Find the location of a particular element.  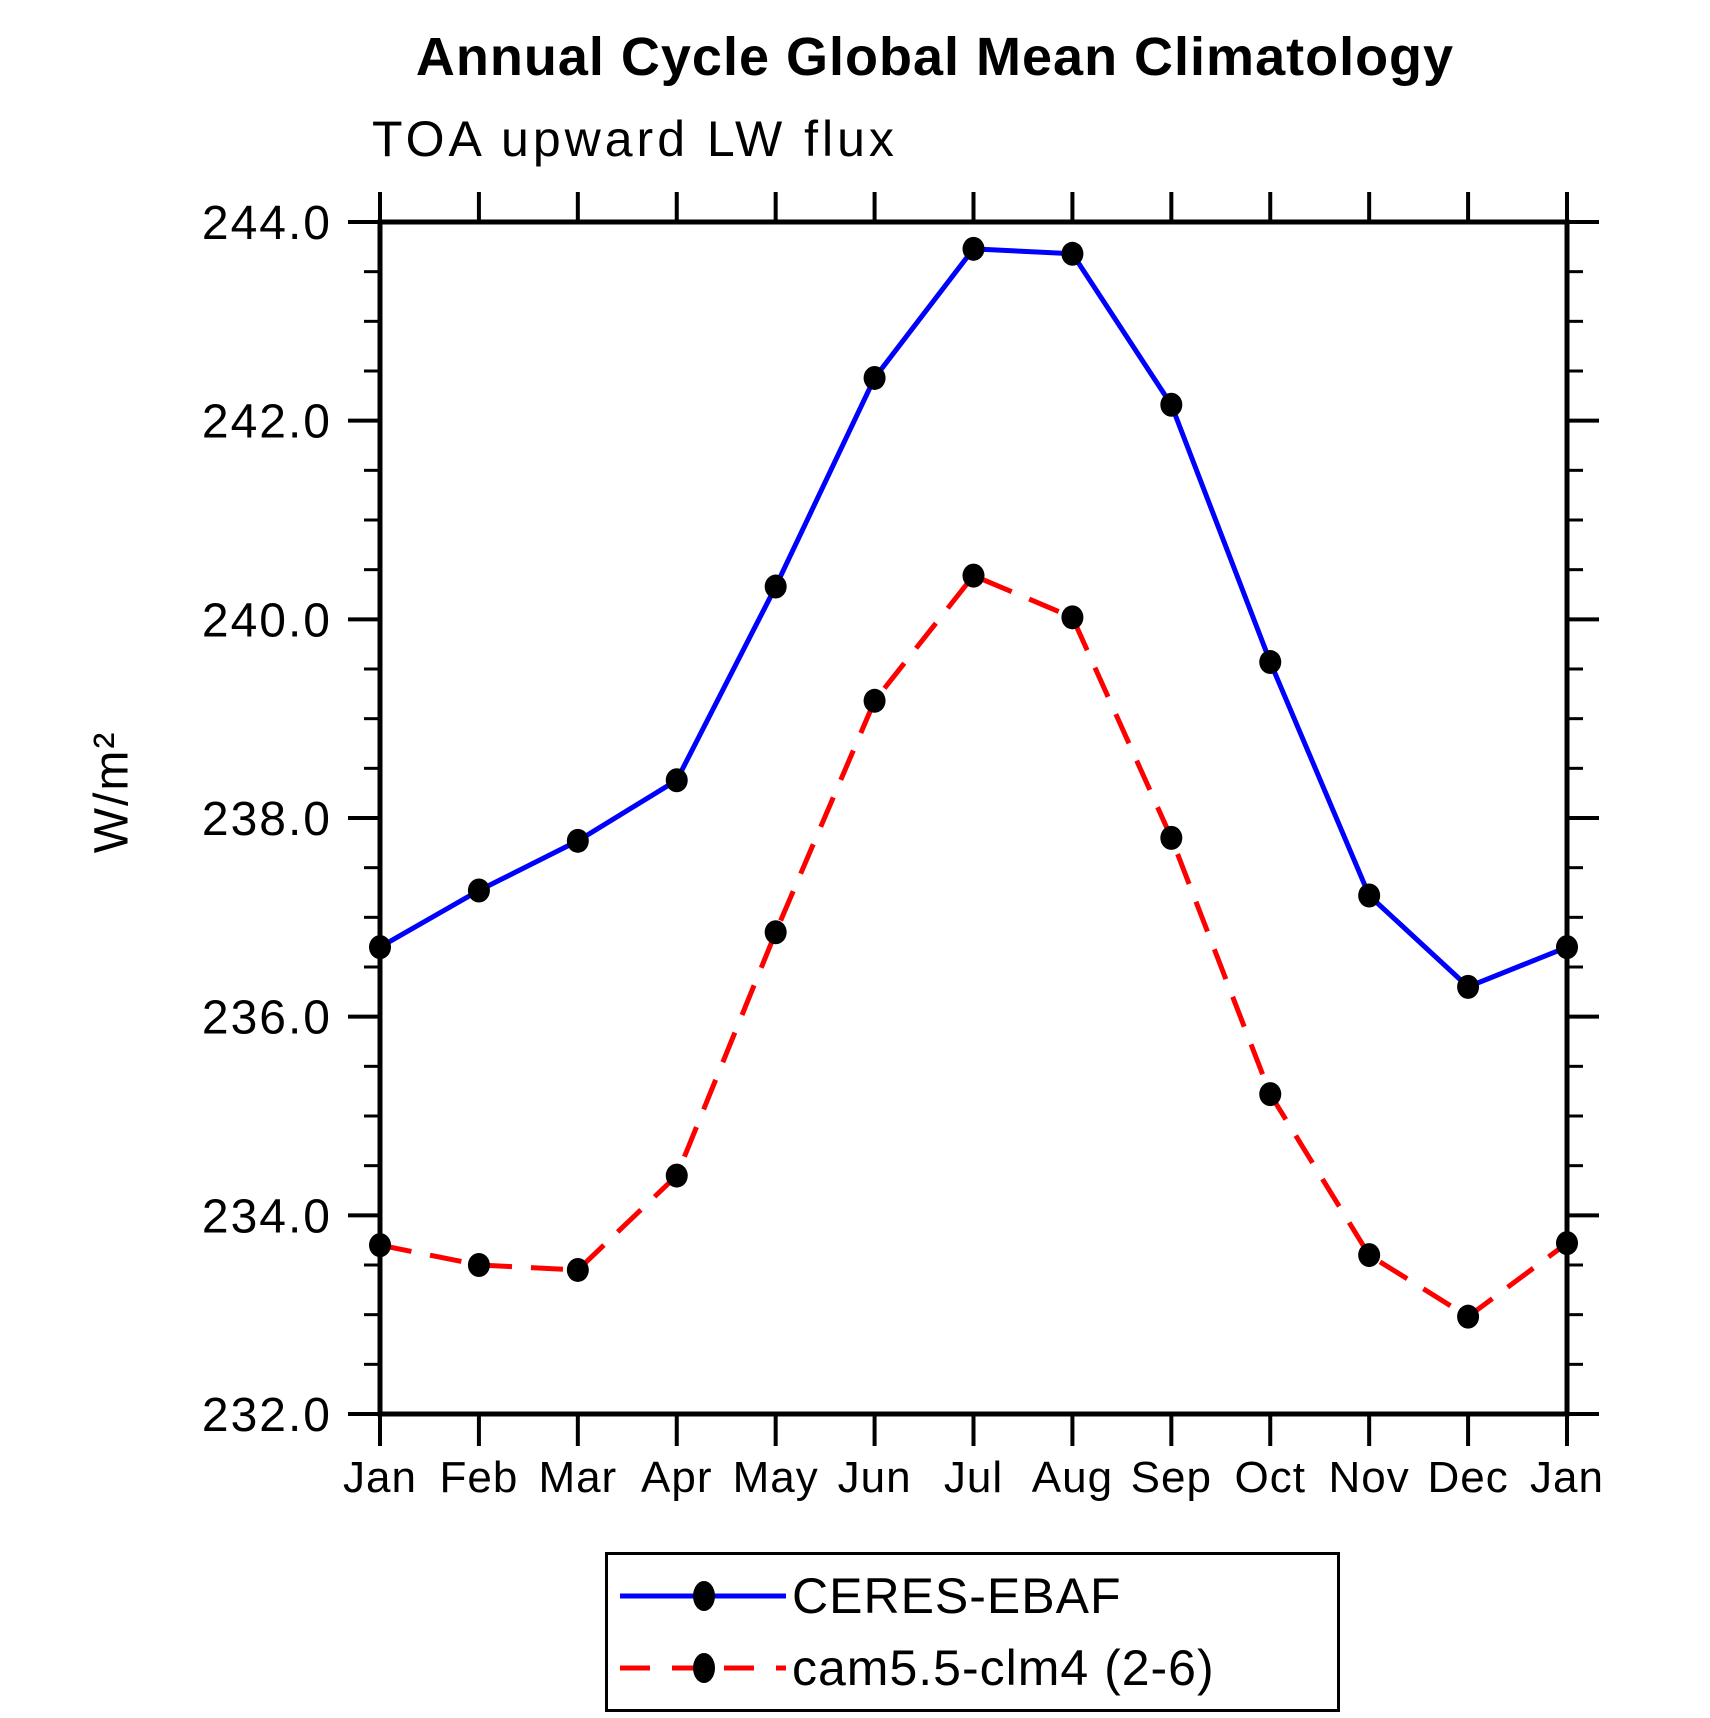

x-tick-label: Mar is located at coordinates (577, 1477).